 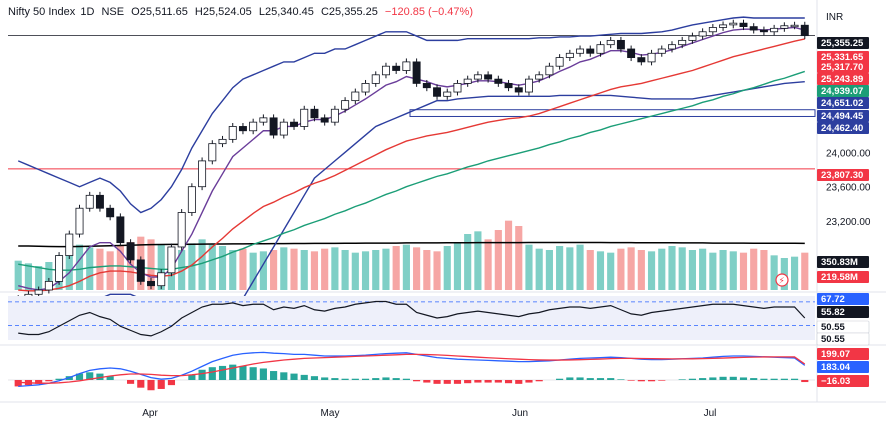 What do you see at coordinates (42, 12) in the screenshot?
I see `symbol-name: Nifty 50 Index` at bounding box center [42, 12].